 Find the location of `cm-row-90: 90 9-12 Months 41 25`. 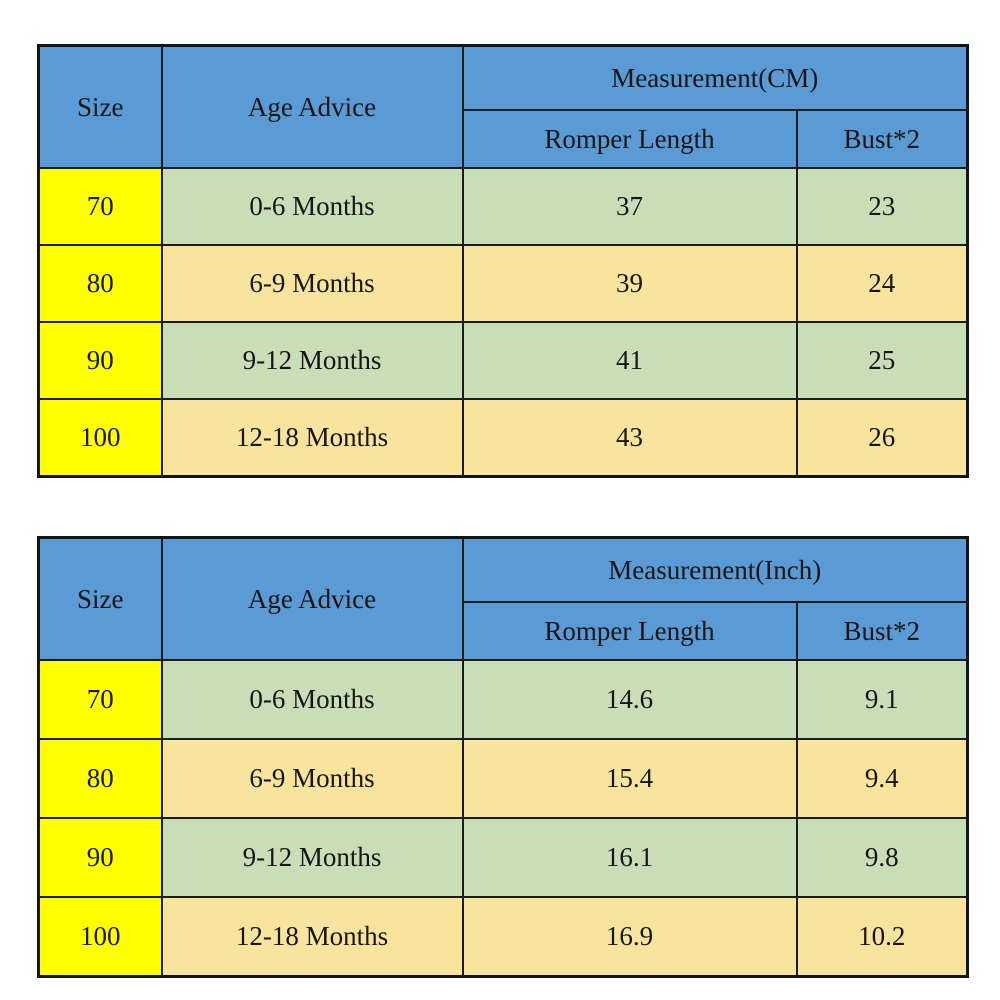

cm-row-90: 90 9-12 Months 41 25 is located at coordinates (503, 360).